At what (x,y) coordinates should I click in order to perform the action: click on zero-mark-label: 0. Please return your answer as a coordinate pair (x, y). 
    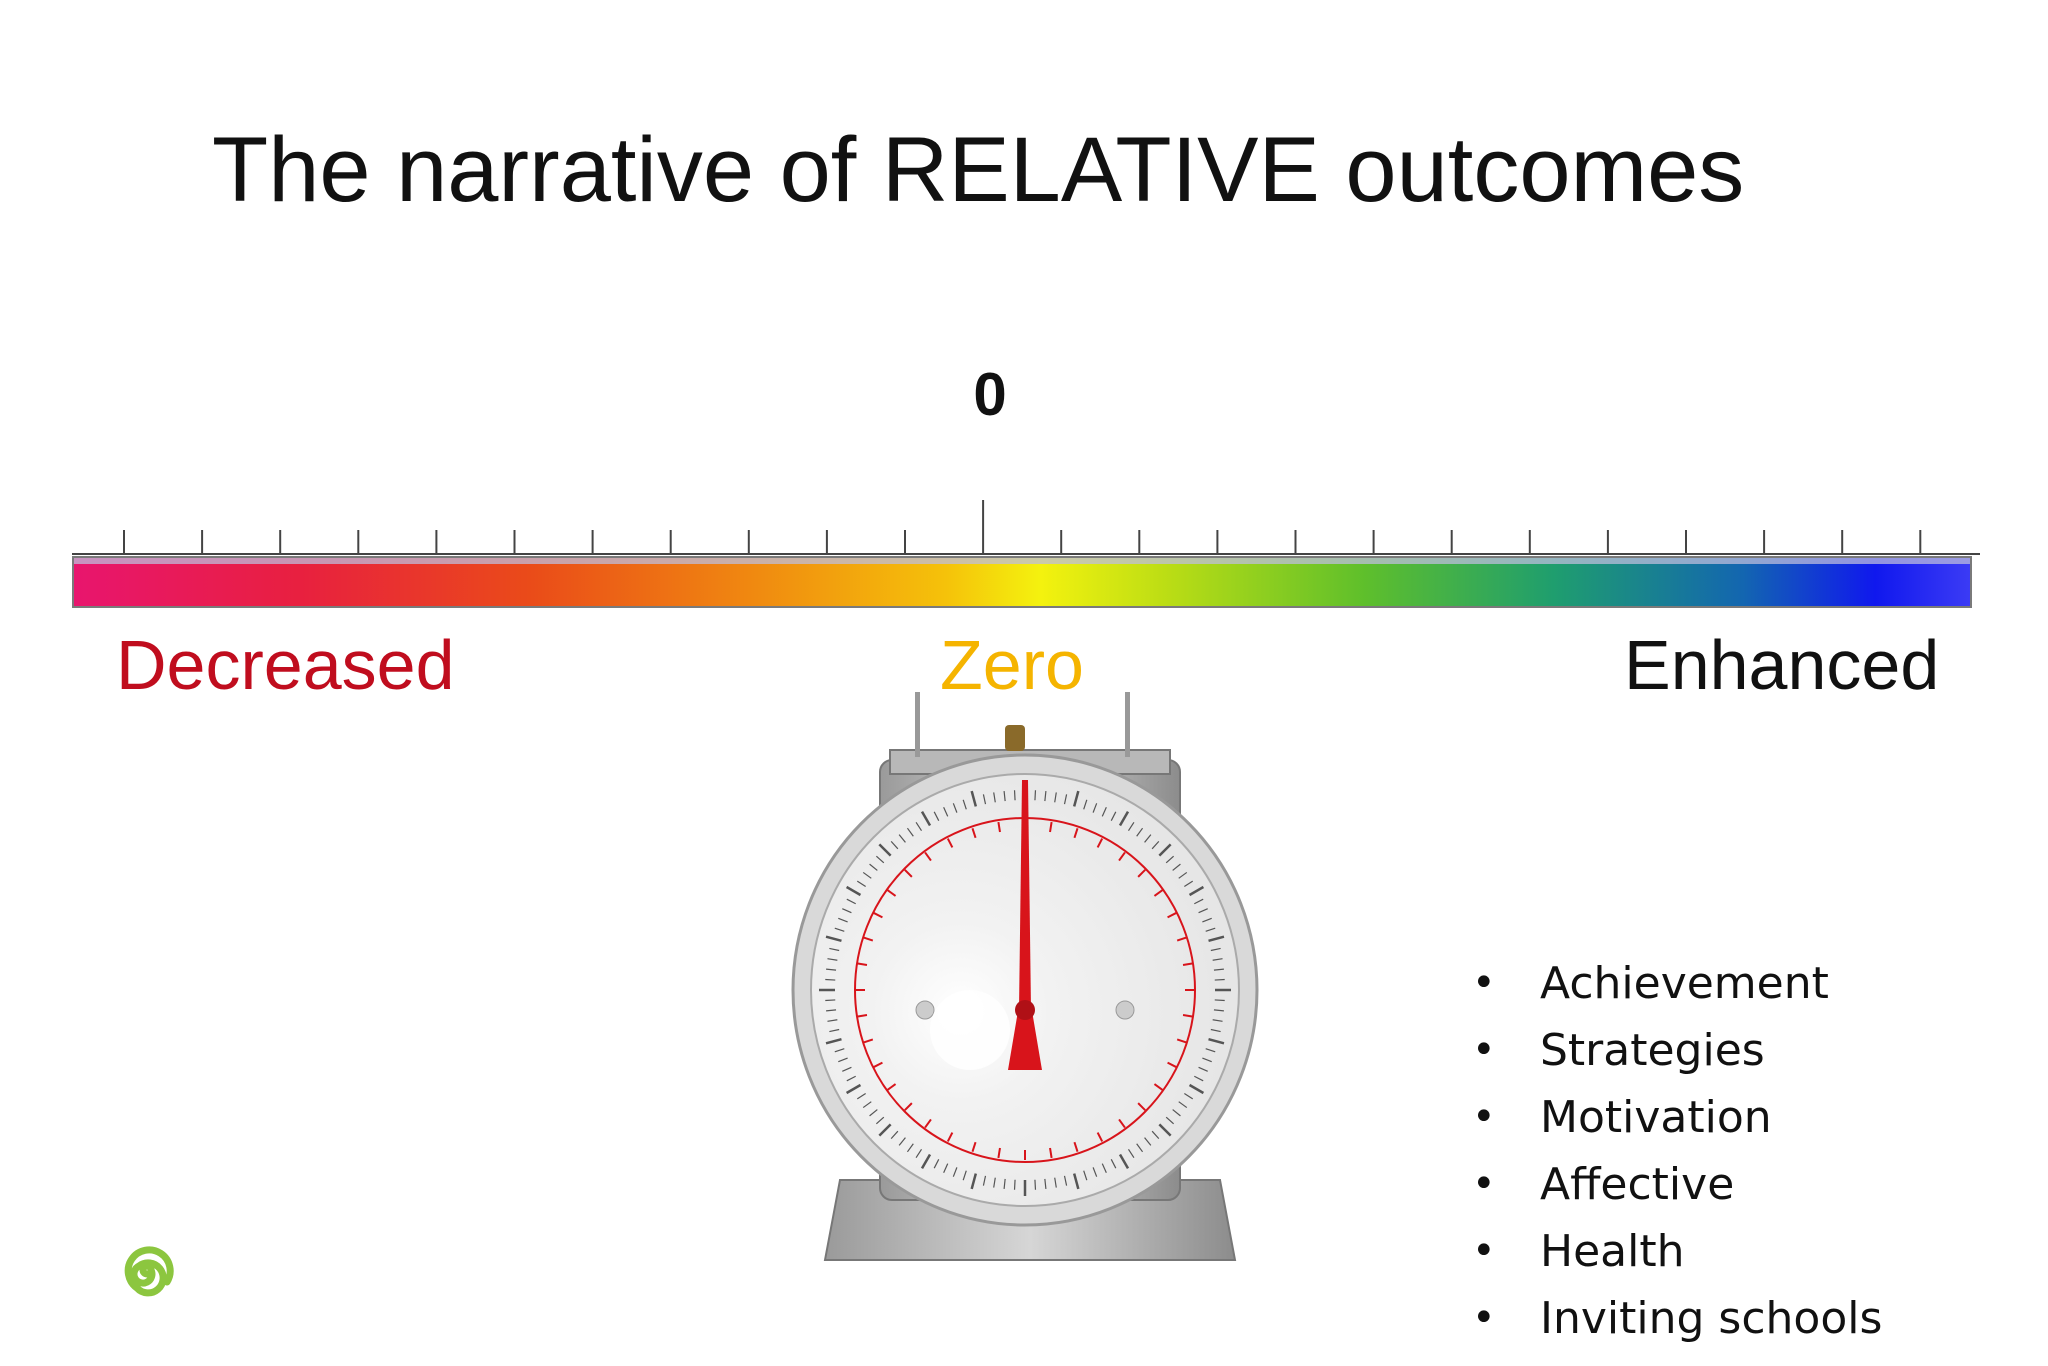
    Looking at the image, I should click on (990, 394).